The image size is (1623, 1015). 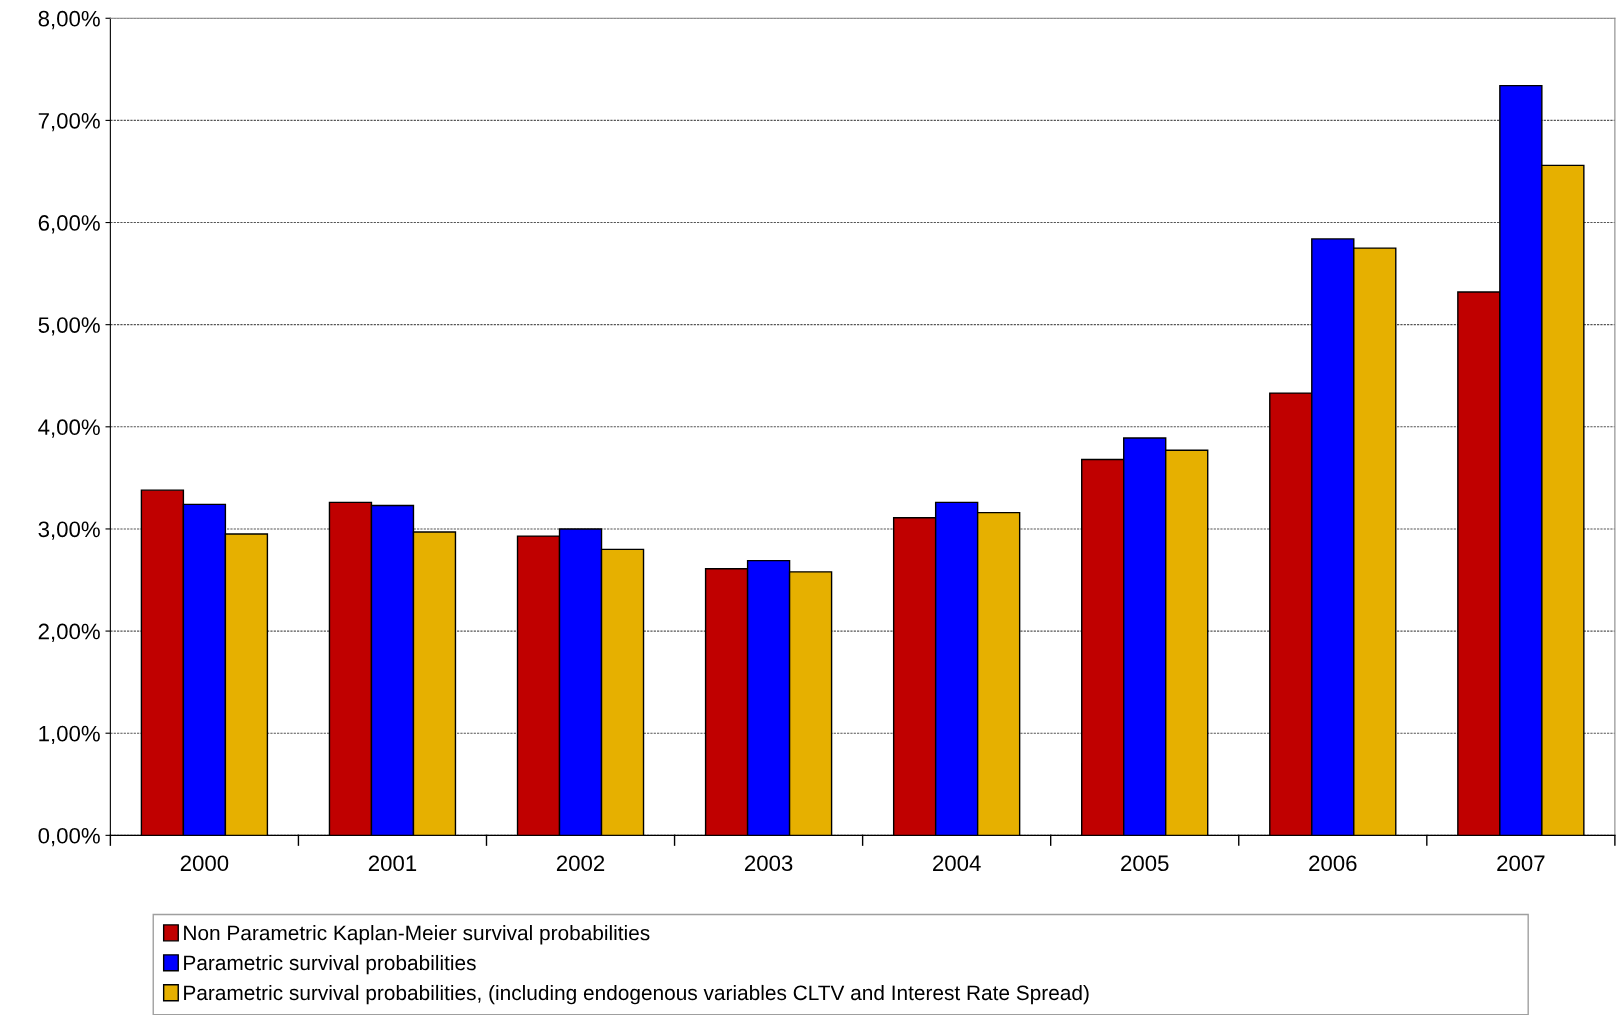 I want to click on legend-label: Parametric survival probabilities, so click(x=330, y=964).